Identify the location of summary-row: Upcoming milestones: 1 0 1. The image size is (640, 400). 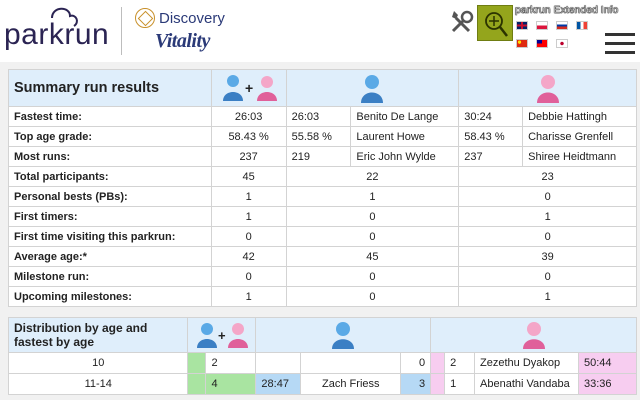
(322, 296).